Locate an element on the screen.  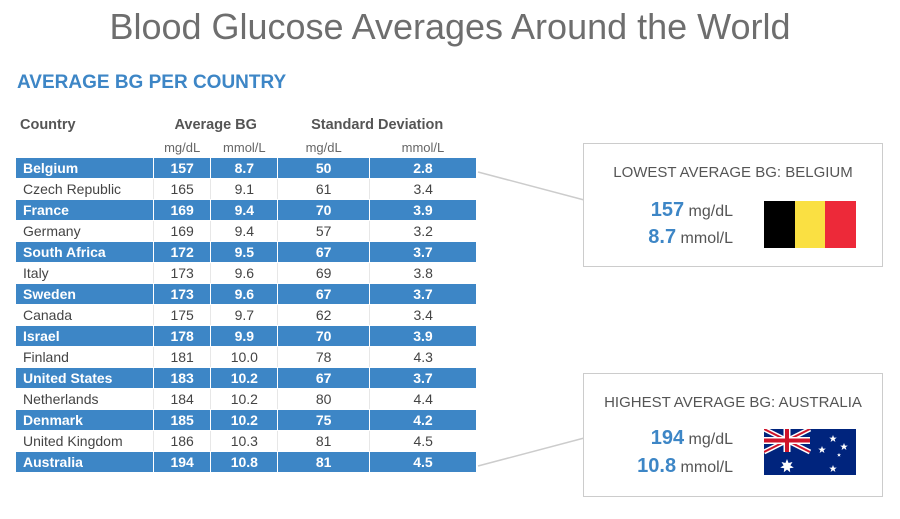
cell-country: United States is located at coordinates (85, 378).